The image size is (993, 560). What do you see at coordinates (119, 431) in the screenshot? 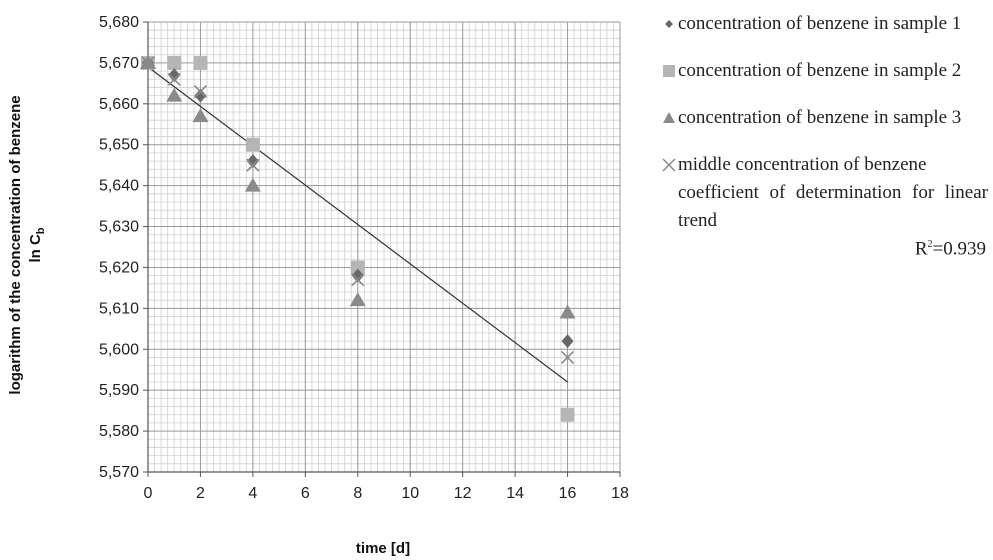
I see `y-tick-label: 5,580` at bounding box center [119, 431].